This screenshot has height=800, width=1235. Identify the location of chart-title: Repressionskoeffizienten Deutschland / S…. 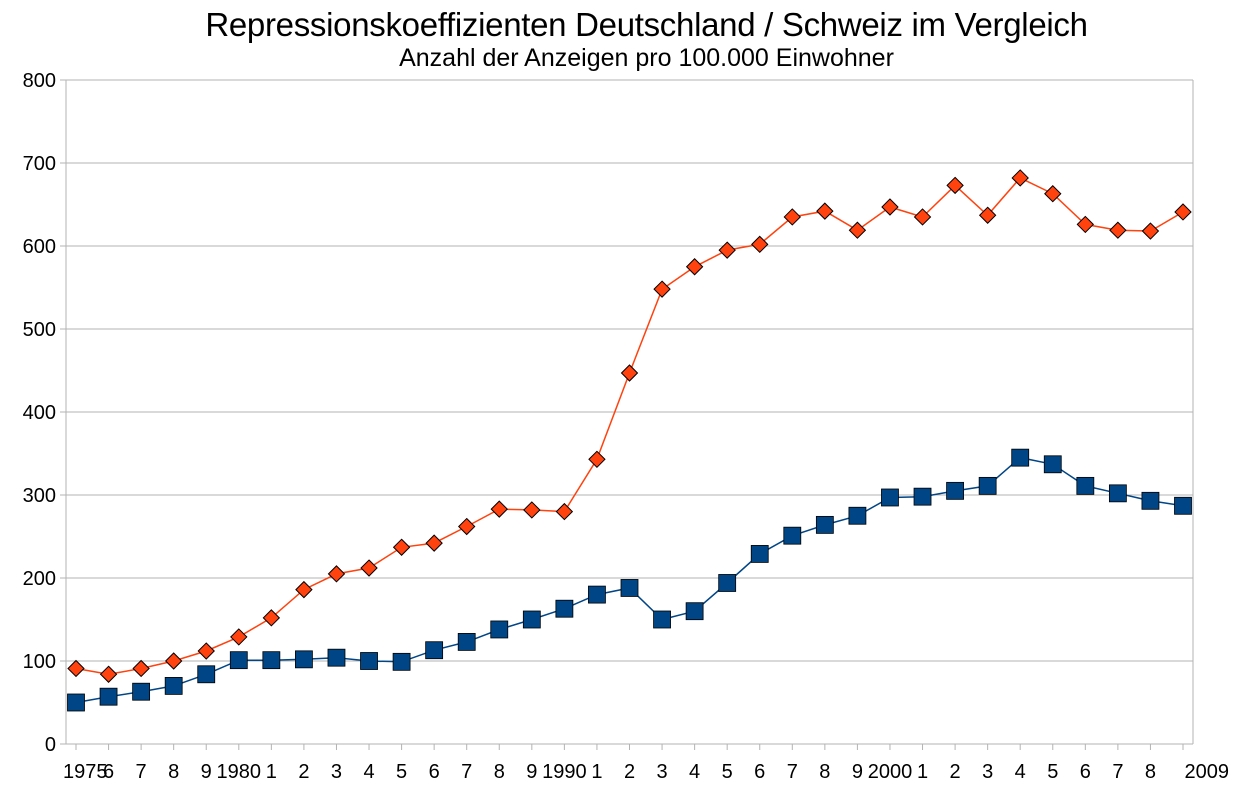
(646, 24).